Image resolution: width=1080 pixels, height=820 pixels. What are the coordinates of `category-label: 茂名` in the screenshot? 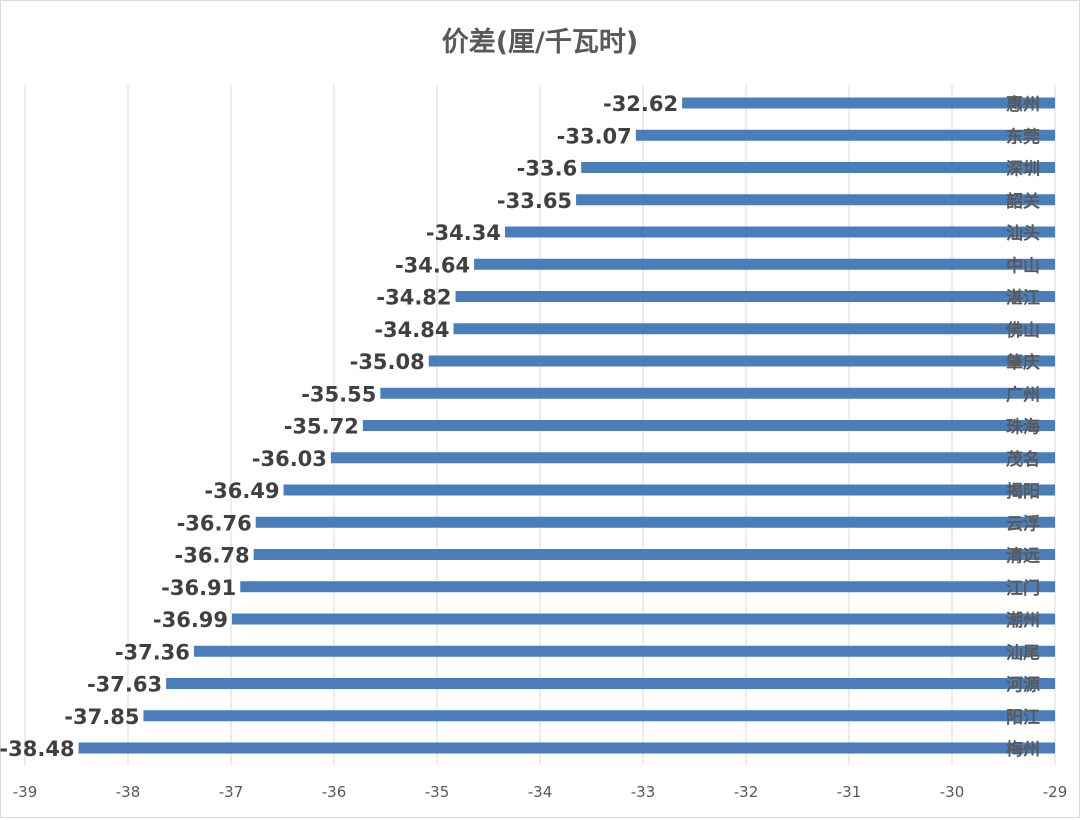 It's located at (1023, 459).